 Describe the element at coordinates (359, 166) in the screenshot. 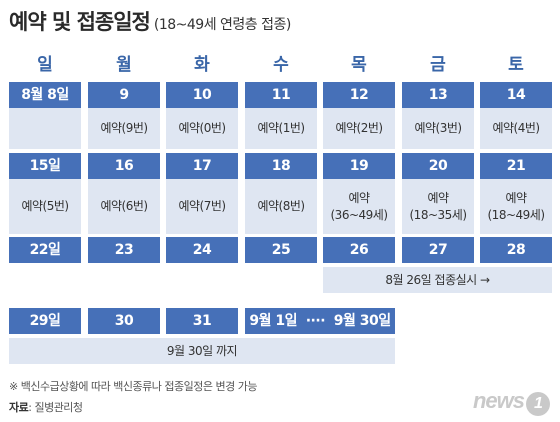

I see `day-date: 19` at that location.